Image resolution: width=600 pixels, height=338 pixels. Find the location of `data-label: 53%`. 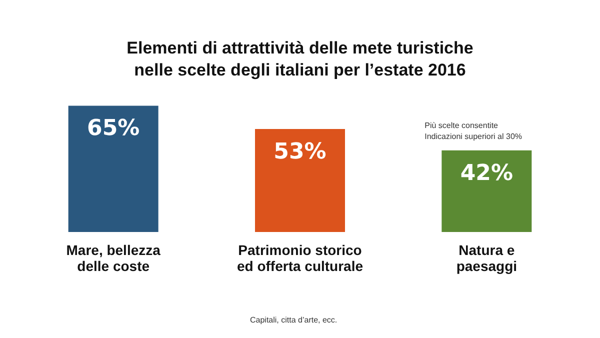

data-label: 53% is located at coordinates (300, 152).